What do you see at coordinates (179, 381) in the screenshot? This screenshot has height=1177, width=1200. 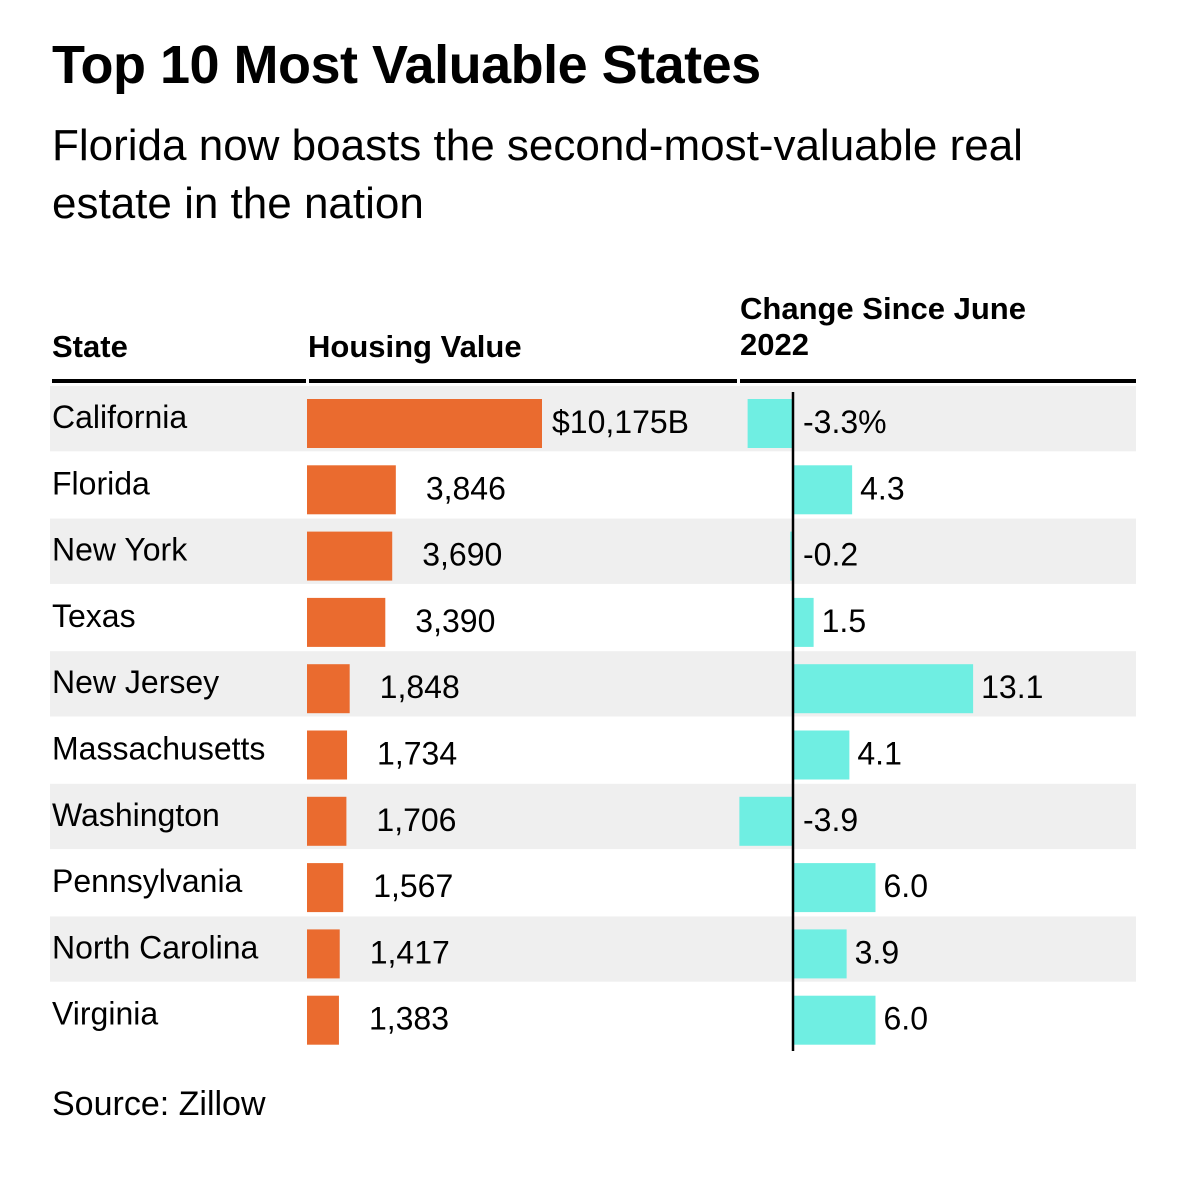 I see `header-rule-state` at bounding box center [179, 381].